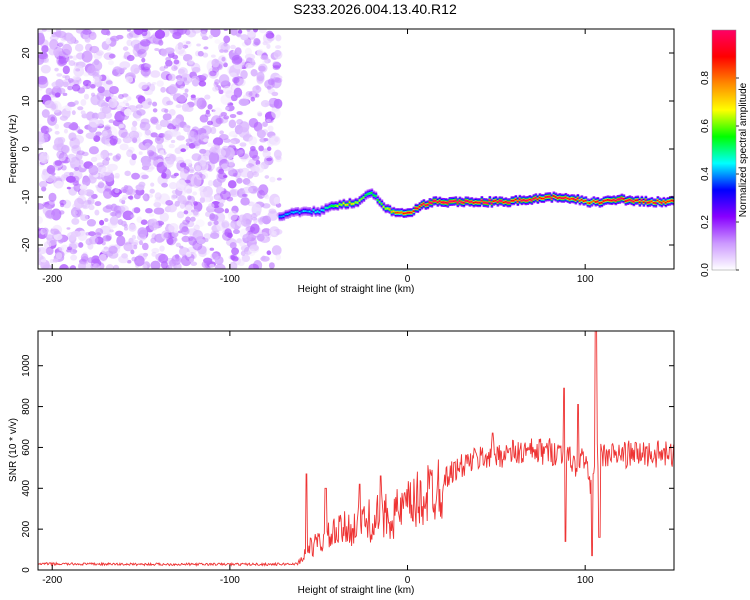 Image resolution: width=750 pixels, height=600 pixels. I want to click on snr-x-tick-label: -100, so click(230, 580).